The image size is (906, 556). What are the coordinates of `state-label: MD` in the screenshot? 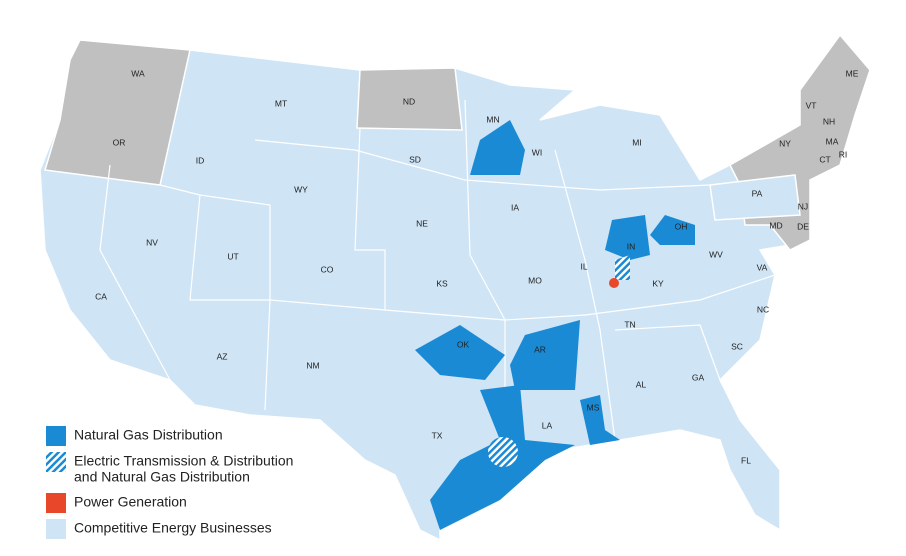 It's located at (775, 225).